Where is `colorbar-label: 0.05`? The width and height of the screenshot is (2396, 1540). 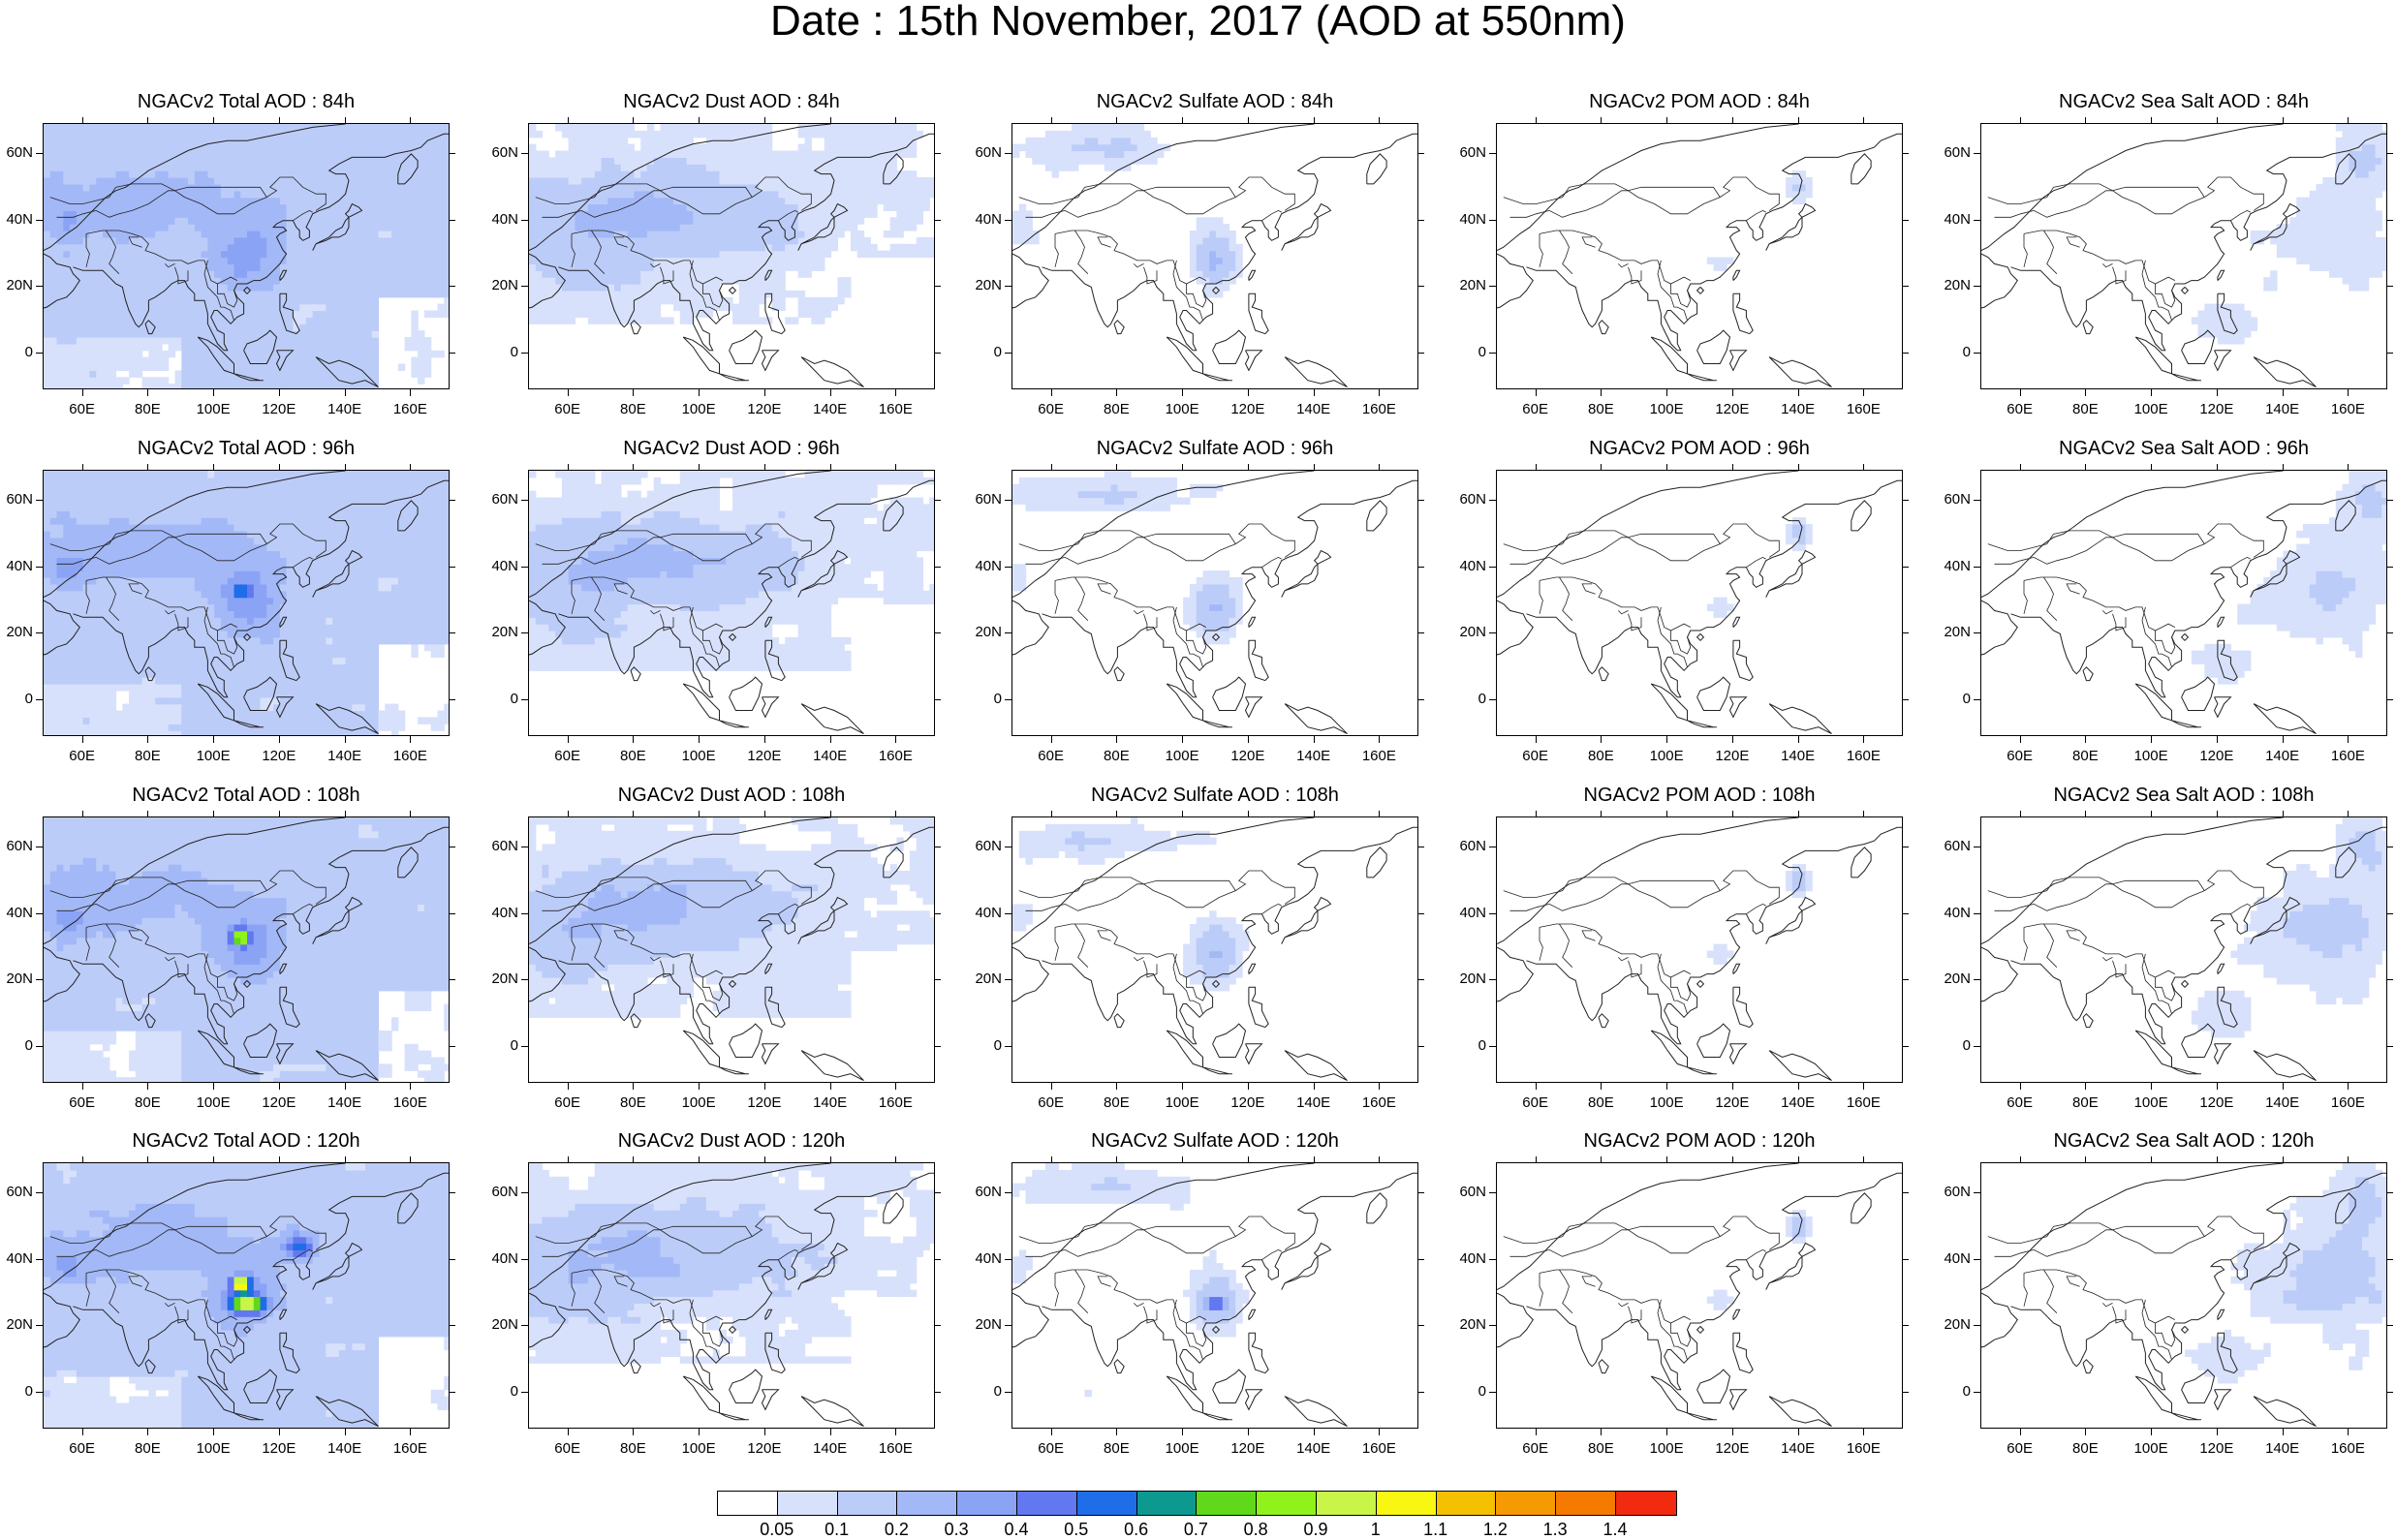 colorbar-label: 0.05 is located at coordinates (777, 1530).